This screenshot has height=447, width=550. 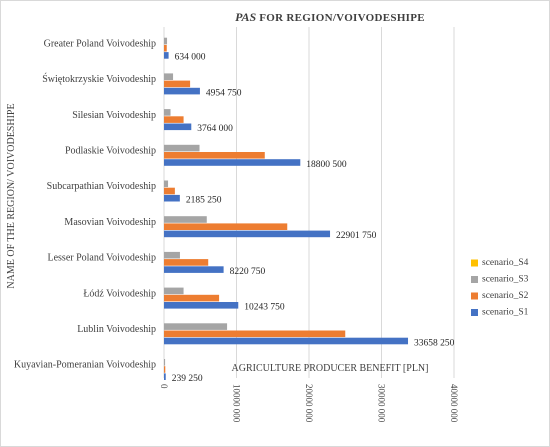 What do you see at coordinates (164, 386) in the screenshot?
I see `x-tick-label: 0` at bounding box center [164, 386].